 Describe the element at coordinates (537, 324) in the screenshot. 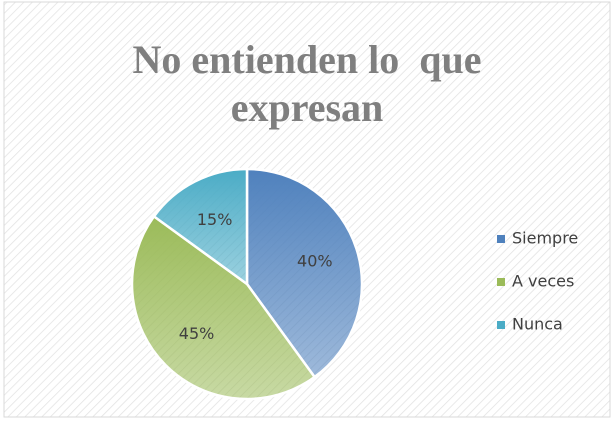

I see `legend-label: Nunca` at that location.